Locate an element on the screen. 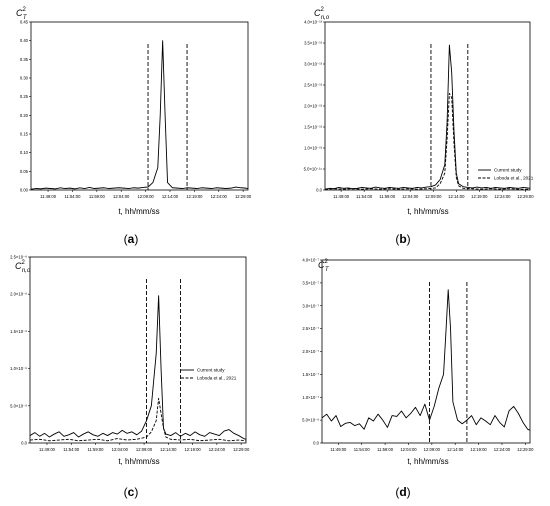  panel-label-letter: a is located at coordinates (131, 239).